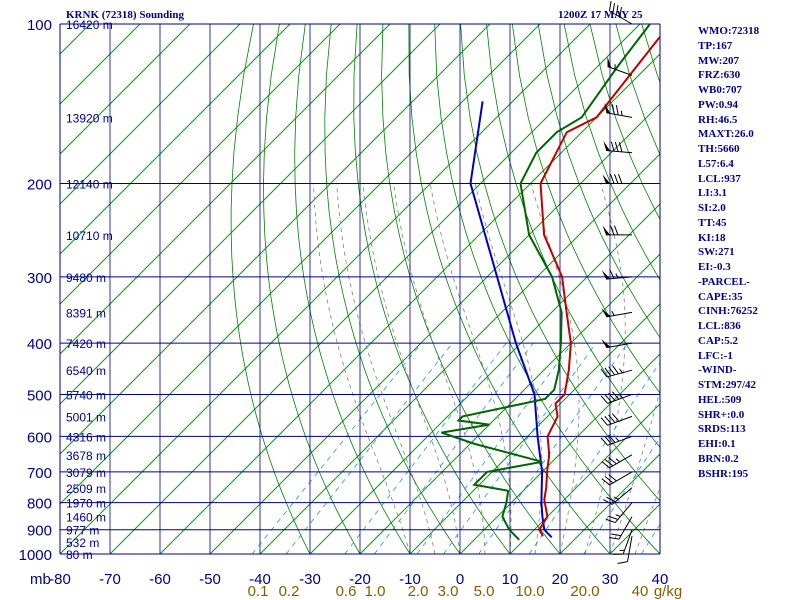 This screenshot has width=800, height=600. I want to click on index-item: BRN:0.2, so click(718, 458).